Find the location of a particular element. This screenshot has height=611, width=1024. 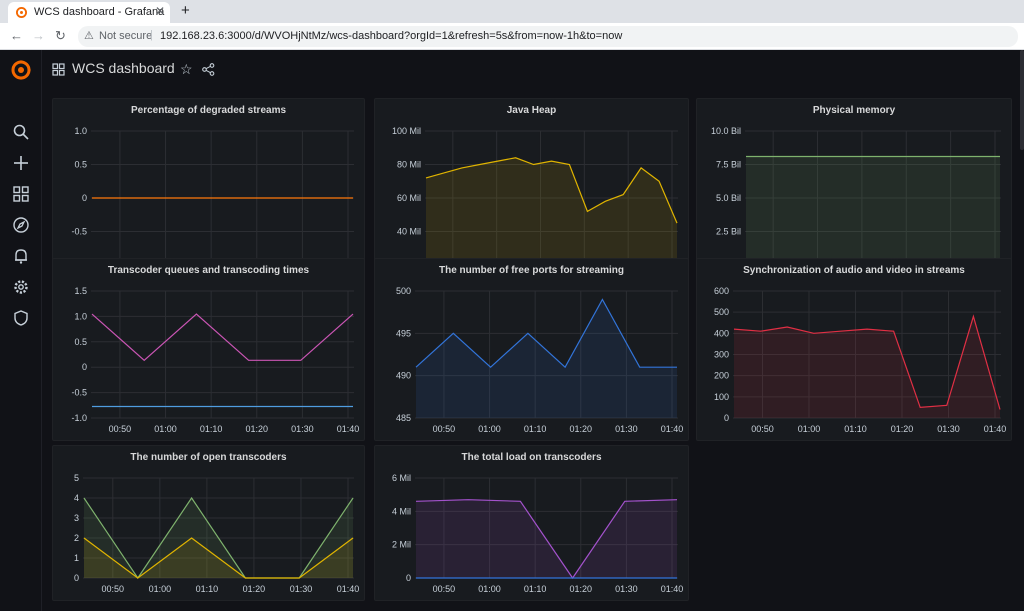

panel-title: Java Heap is located at coordinates (531, 110).